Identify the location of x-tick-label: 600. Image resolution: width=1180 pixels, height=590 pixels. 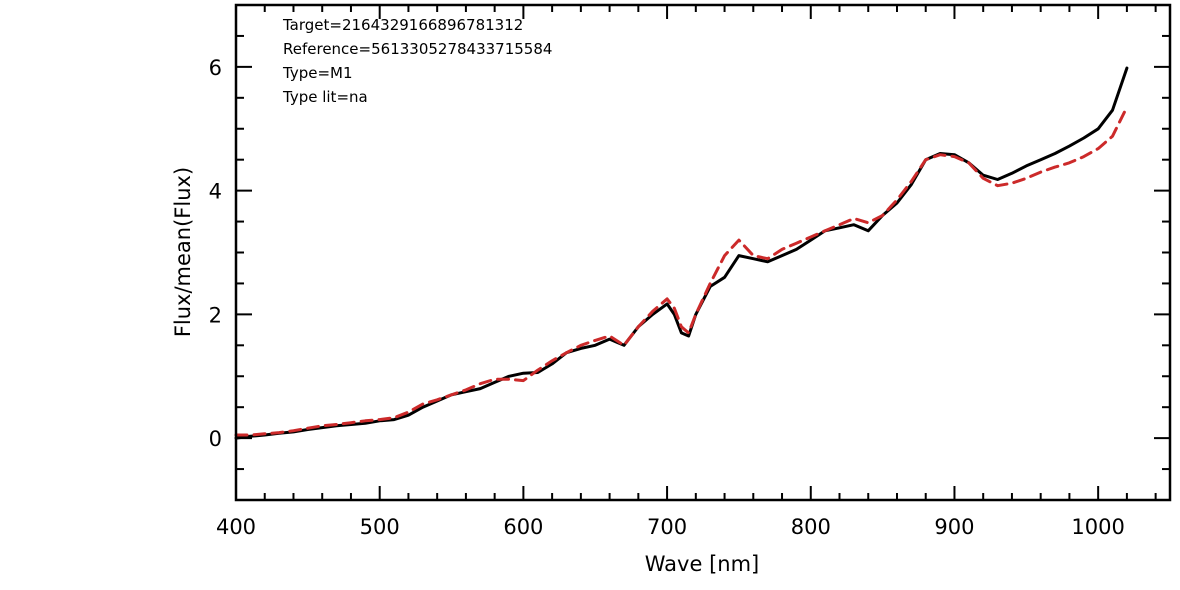
(523, 527).